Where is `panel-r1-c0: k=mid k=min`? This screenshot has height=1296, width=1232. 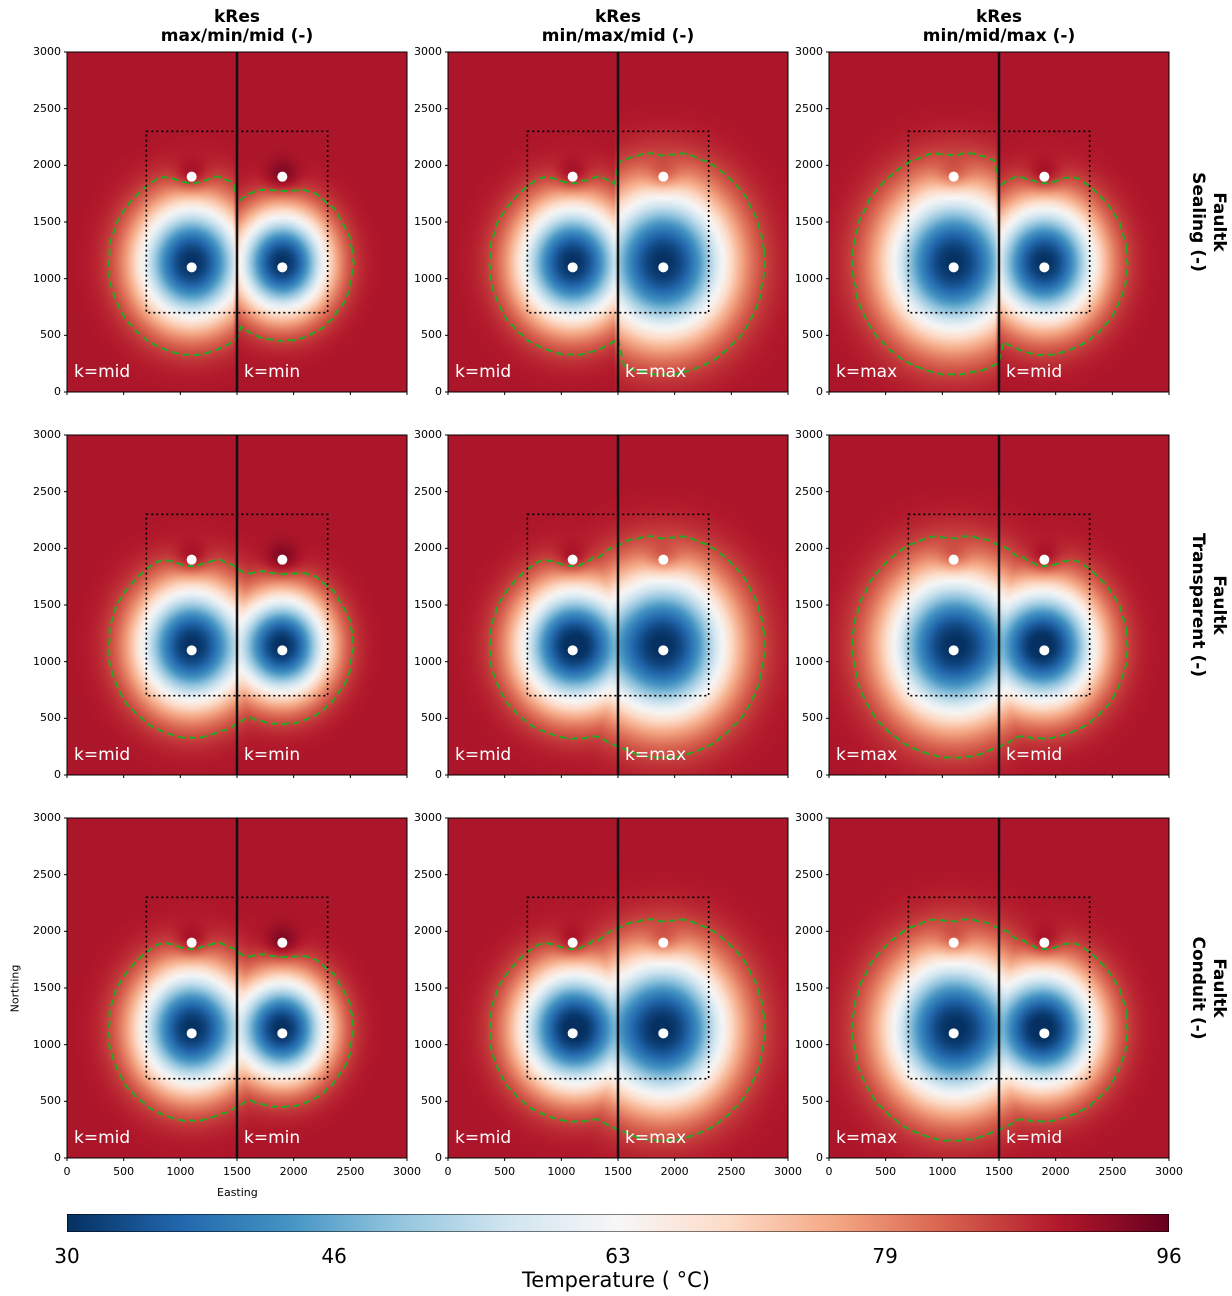 panel-r1-c0: k=mid k=min is located at coordinates (236, 606).